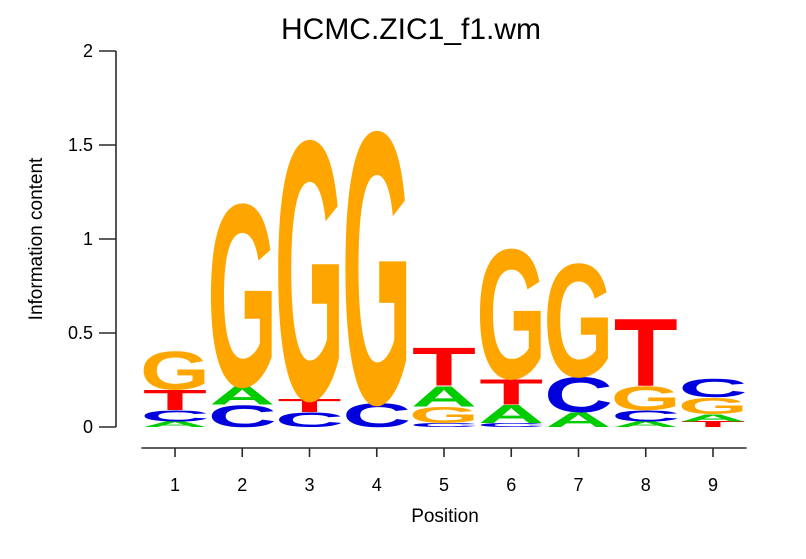  I want to click on logo-stack-position-2: CAG, so click(242, 295).